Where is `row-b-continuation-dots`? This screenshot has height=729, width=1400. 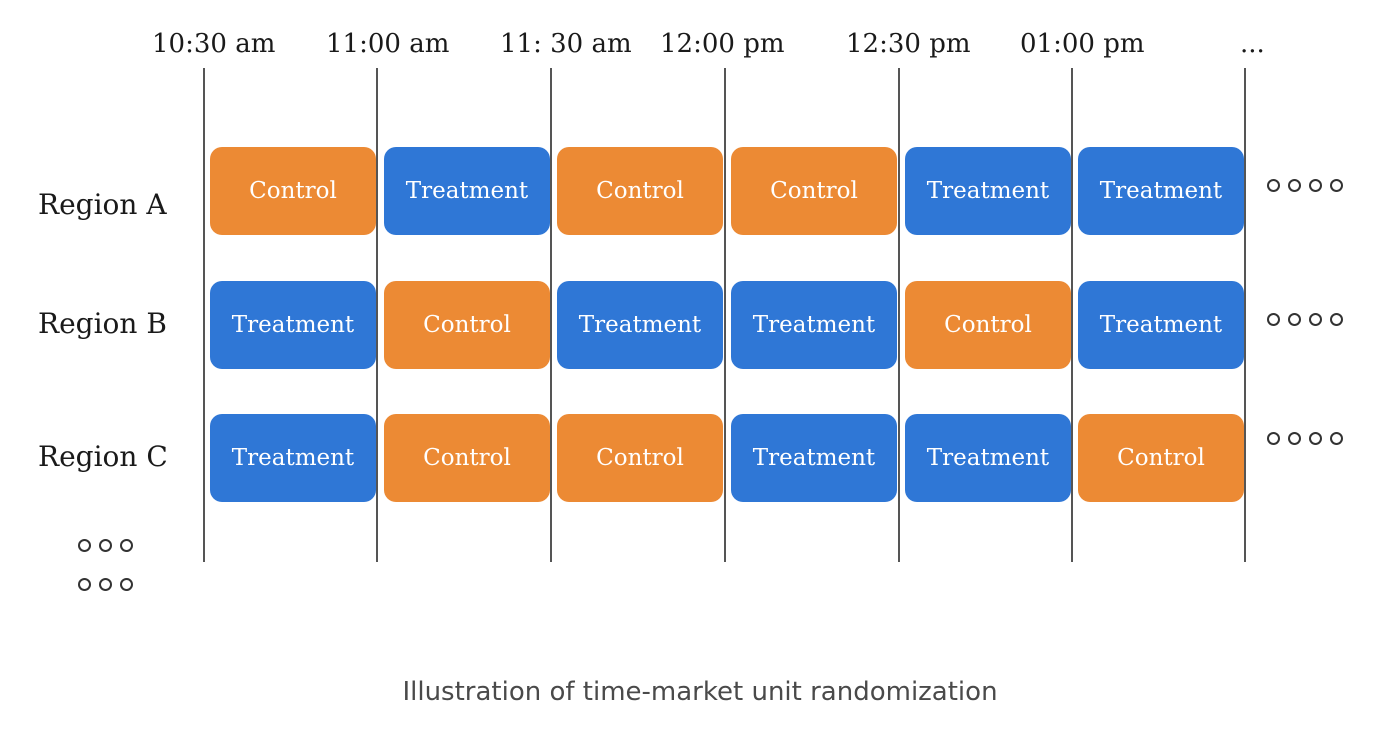 row-b-continuation-dots is located at coordinates (1305, 319).